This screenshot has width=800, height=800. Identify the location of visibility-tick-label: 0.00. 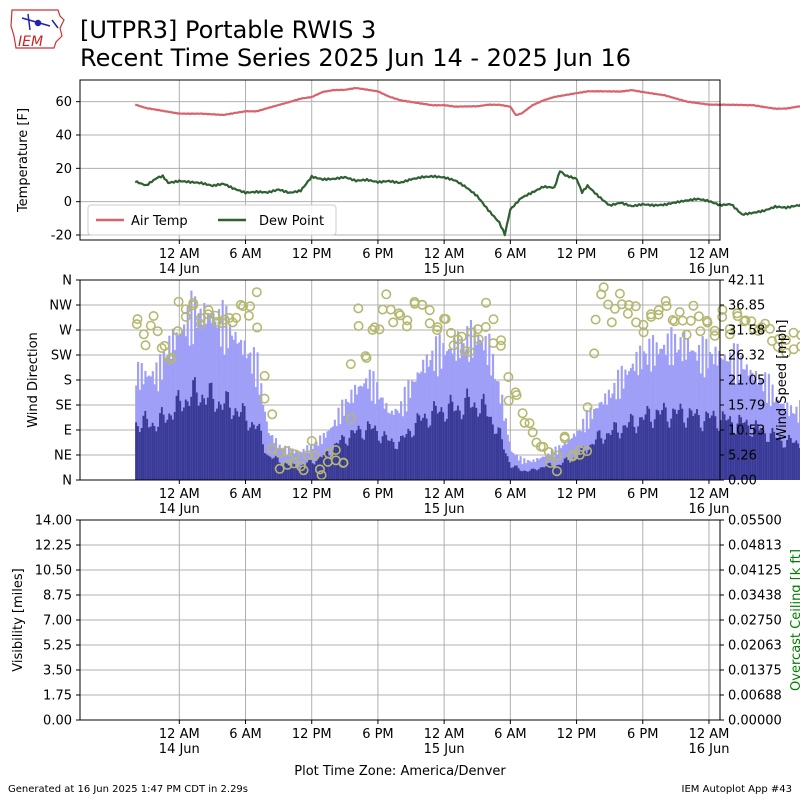
(57, 721).